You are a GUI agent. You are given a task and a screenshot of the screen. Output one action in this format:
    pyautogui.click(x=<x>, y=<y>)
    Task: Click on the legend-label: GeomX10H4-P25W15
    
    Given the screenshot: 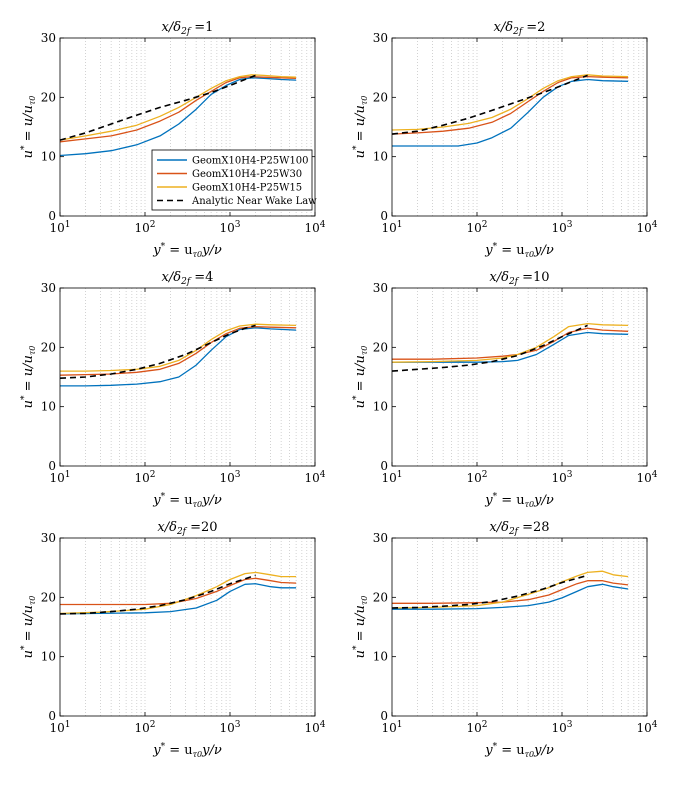 What is the action you would take?
    pyautogui.click(x=247, y=188)
    